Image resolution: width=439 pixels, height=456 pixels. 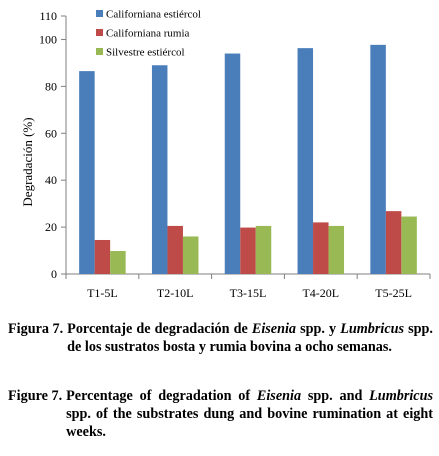 I want to click on x-tick-label: T5-25L, so click(x=393, y=293).